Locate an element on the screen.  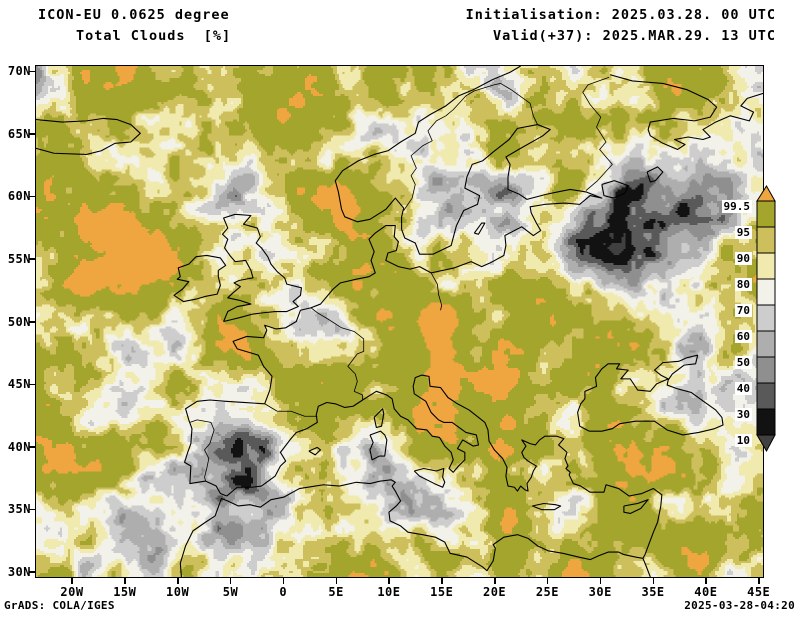
lon-tick-label: 20W is located at coordinates (72, 592).